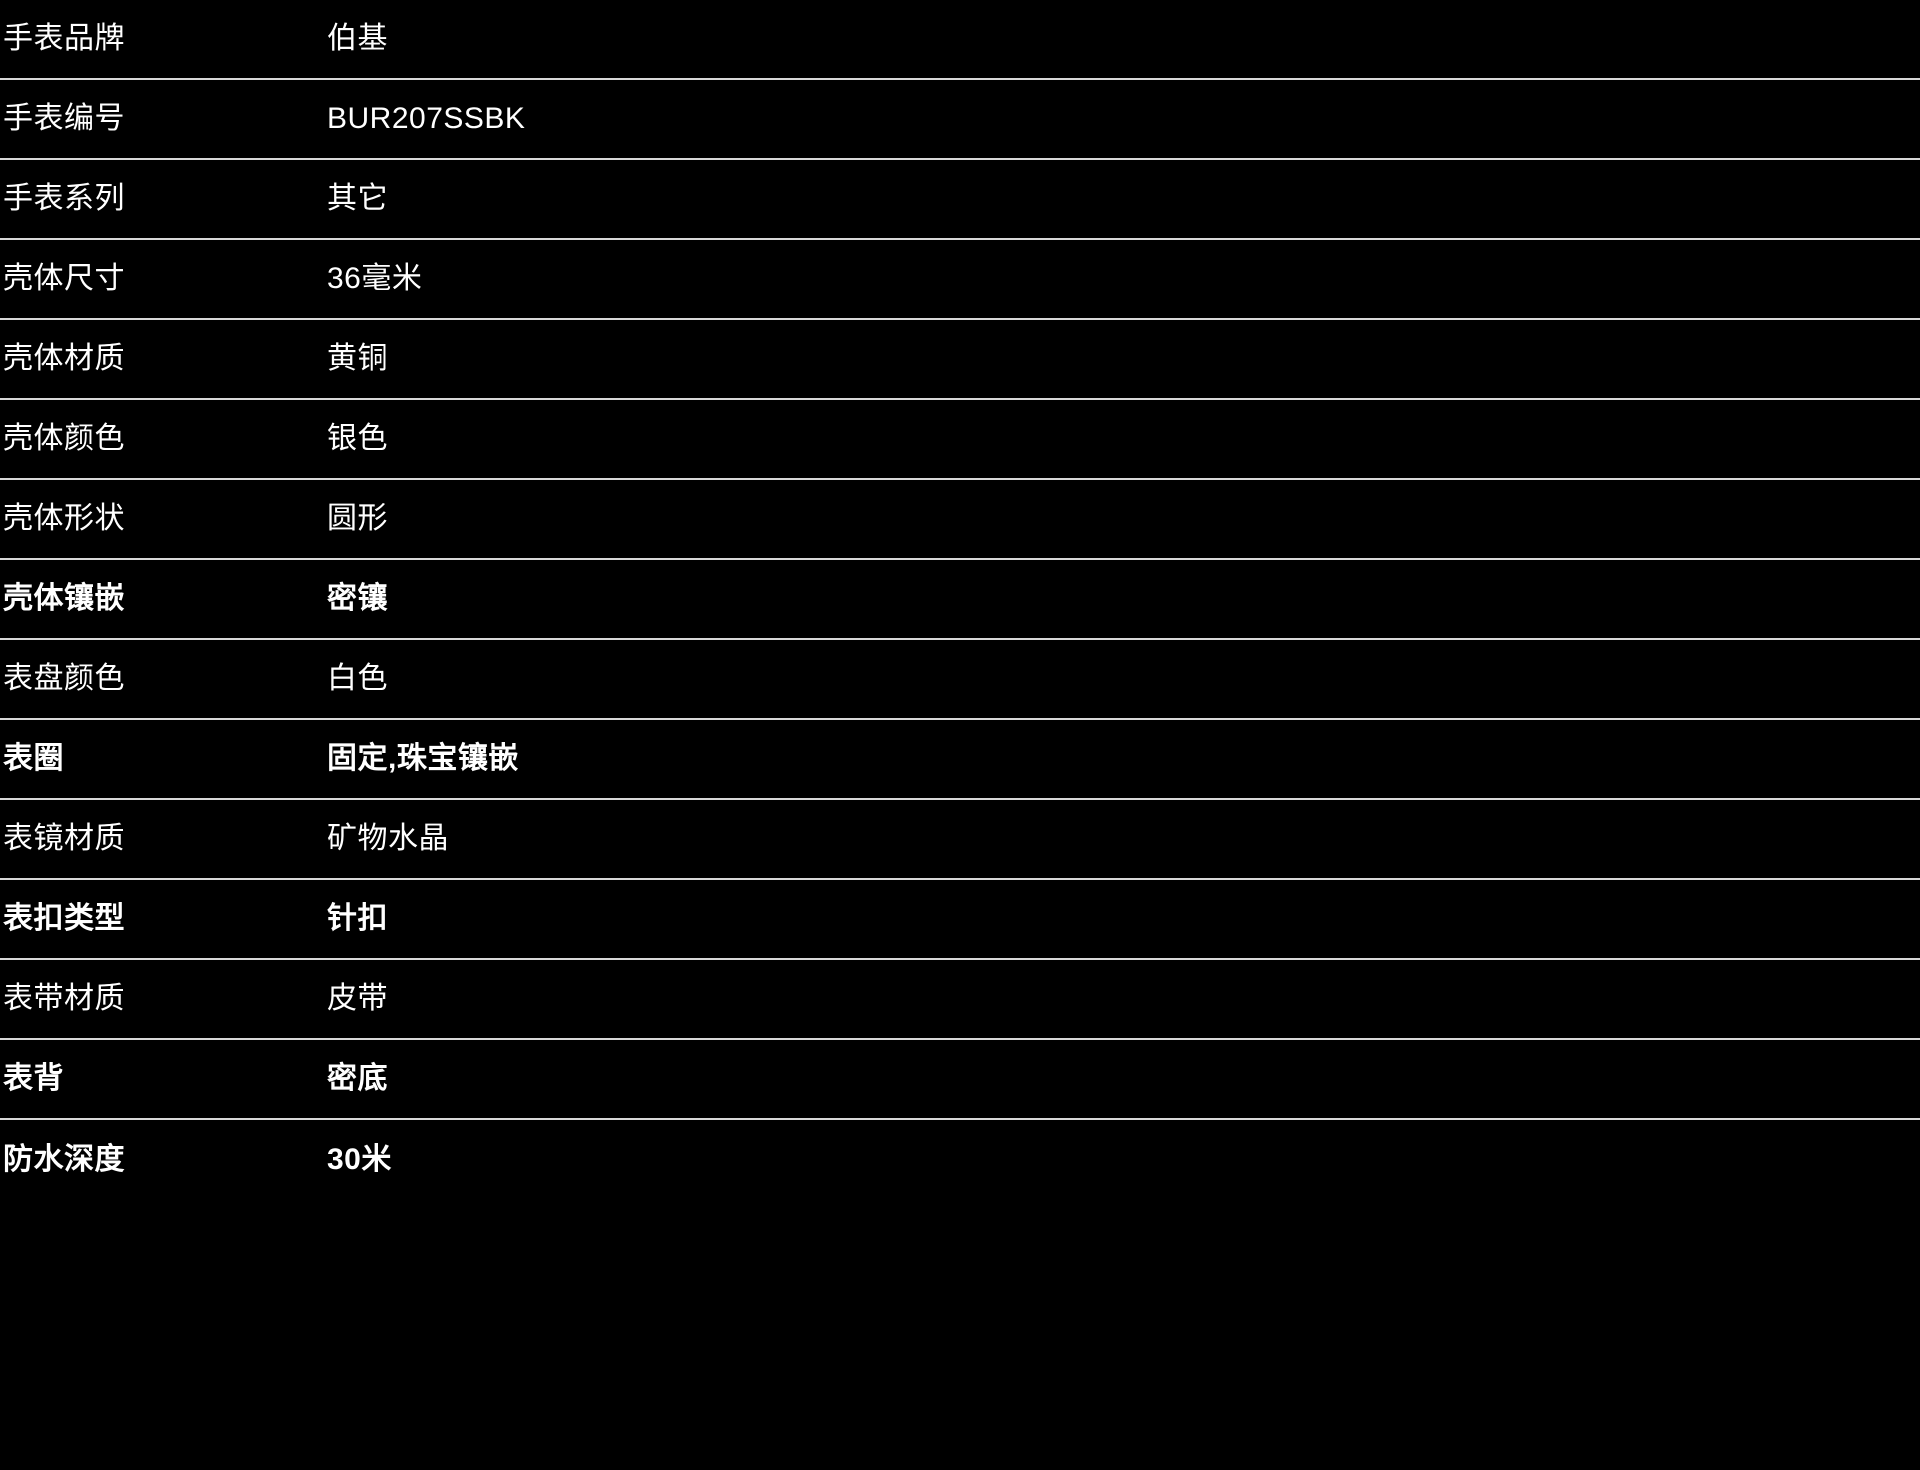 Image resolution: width=1920 pixels, height=1470 pixels. What do you see at coordinates (64, 278) in the screenshot?
I see `spec-label: 壳体尺寸` at bounding box center [64, 278].